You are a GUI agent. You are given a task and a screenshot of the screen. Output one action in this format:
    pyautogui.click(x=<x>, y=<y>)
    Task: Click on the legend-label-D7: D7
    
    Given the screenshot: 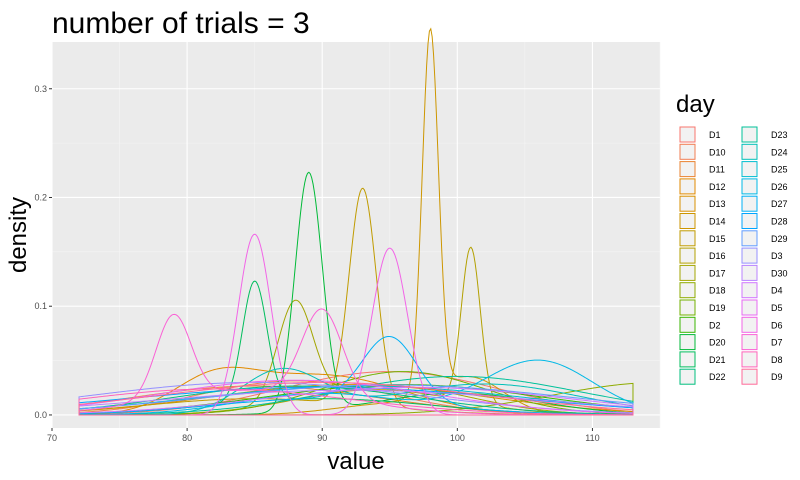 What is the action you would take?
    pyautogui.click(x=777, y=343)
    